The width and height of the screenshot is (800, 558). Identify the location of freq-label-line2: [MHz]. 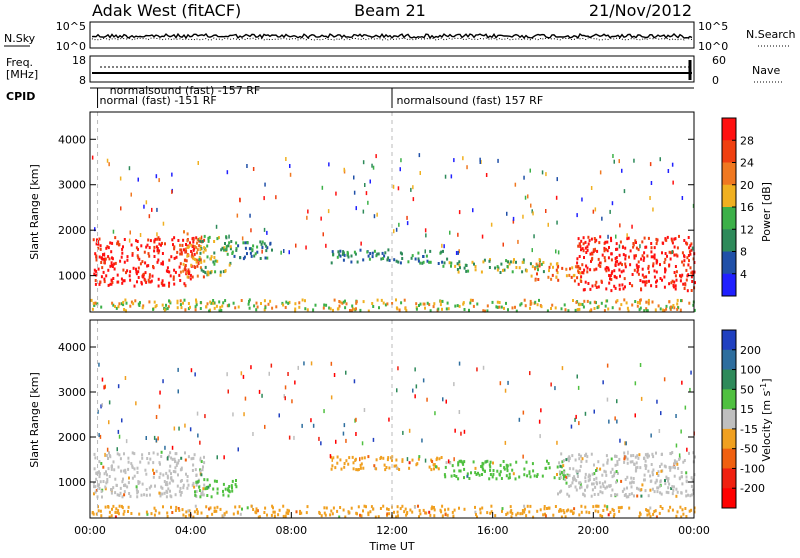
(22, 74).